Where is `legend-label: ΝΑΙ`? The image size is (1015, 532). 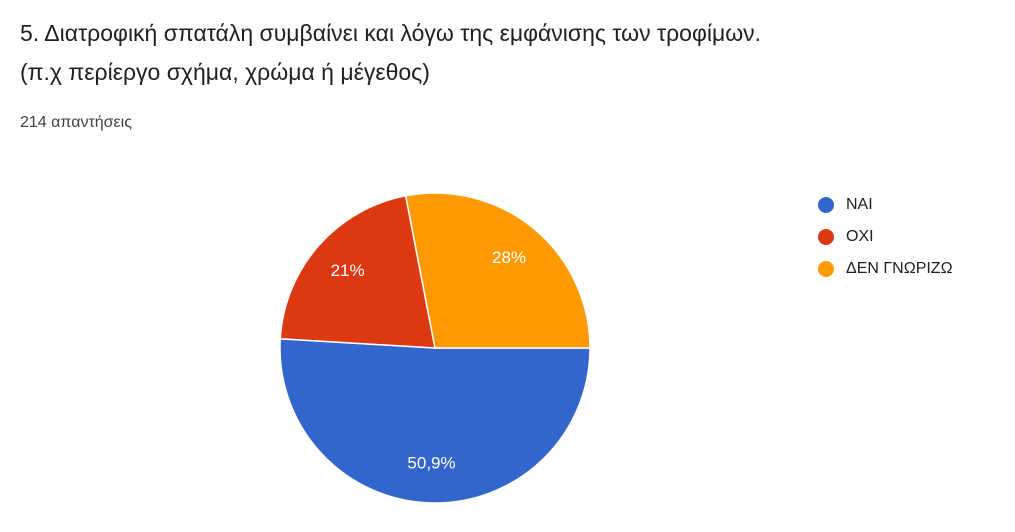
legend-label: ΝΑΙ is located at coordinates (859, 204).